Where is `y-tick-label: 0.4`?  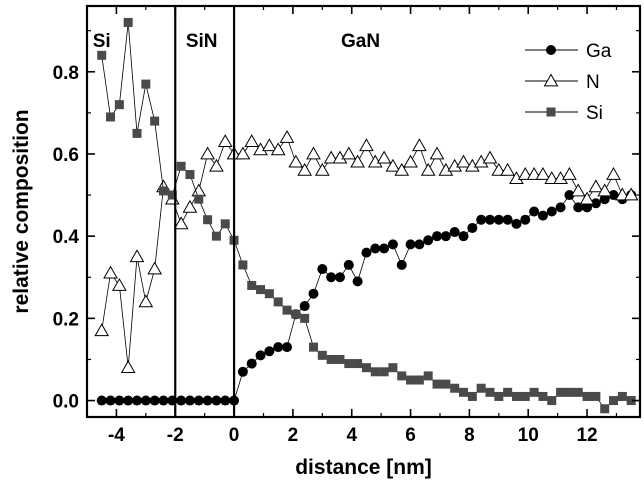 y-tick-label: 0.4 is located at coordinates (66, 237).